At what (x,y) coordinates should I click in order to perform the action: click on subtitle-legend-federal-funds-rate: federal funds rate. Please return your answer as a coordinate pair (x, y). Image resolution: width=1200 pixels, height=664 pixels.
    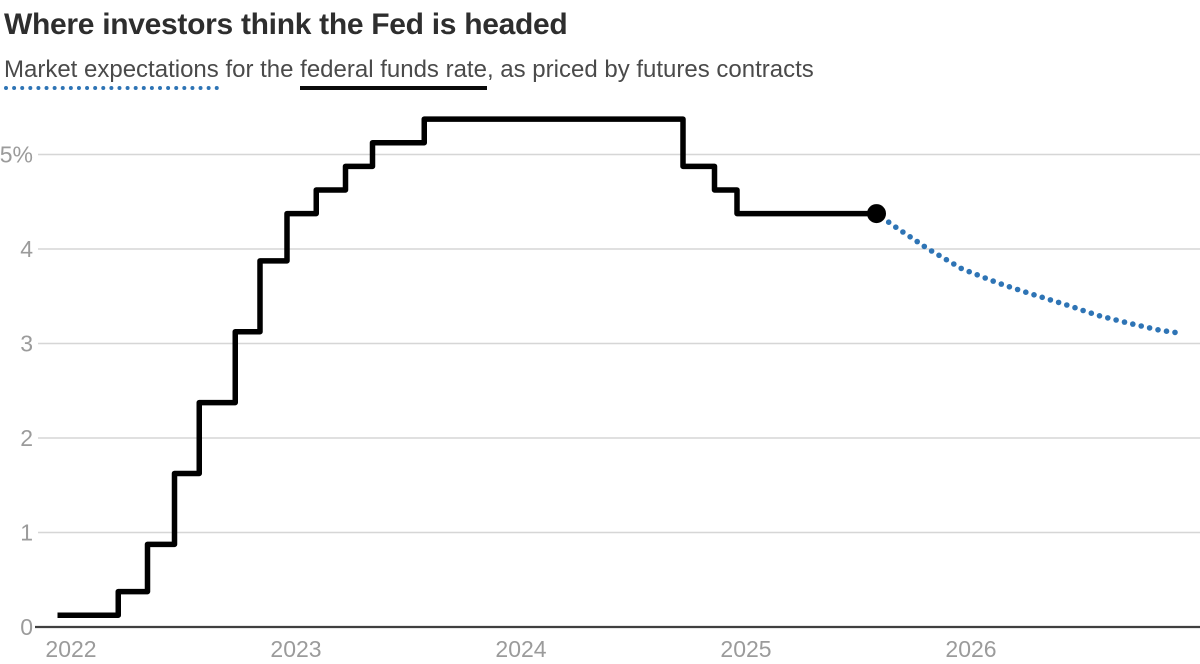
    Looking at the image, I should click on (393, 73).